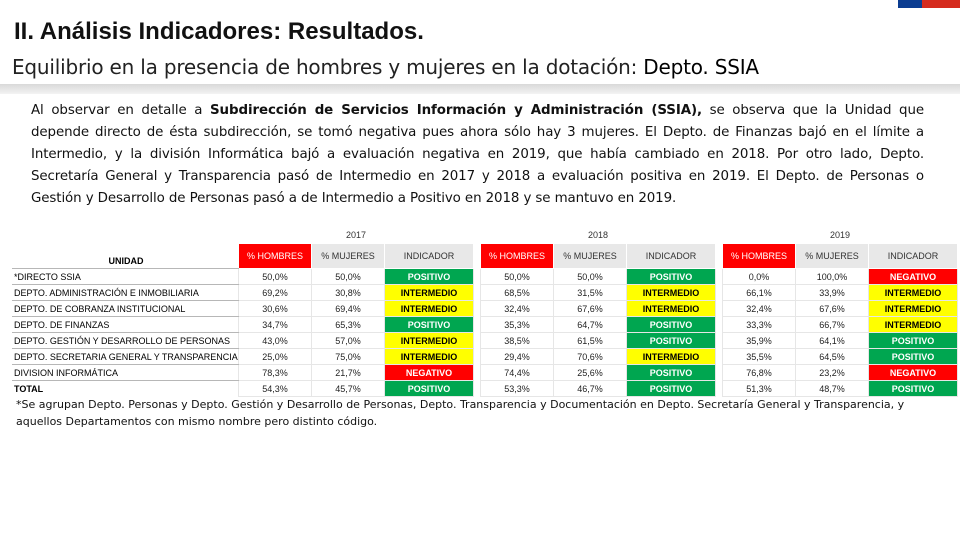 This screenshot has height=540, width=960. I want to click on women-pct: 69,4%, so click(348, 308).